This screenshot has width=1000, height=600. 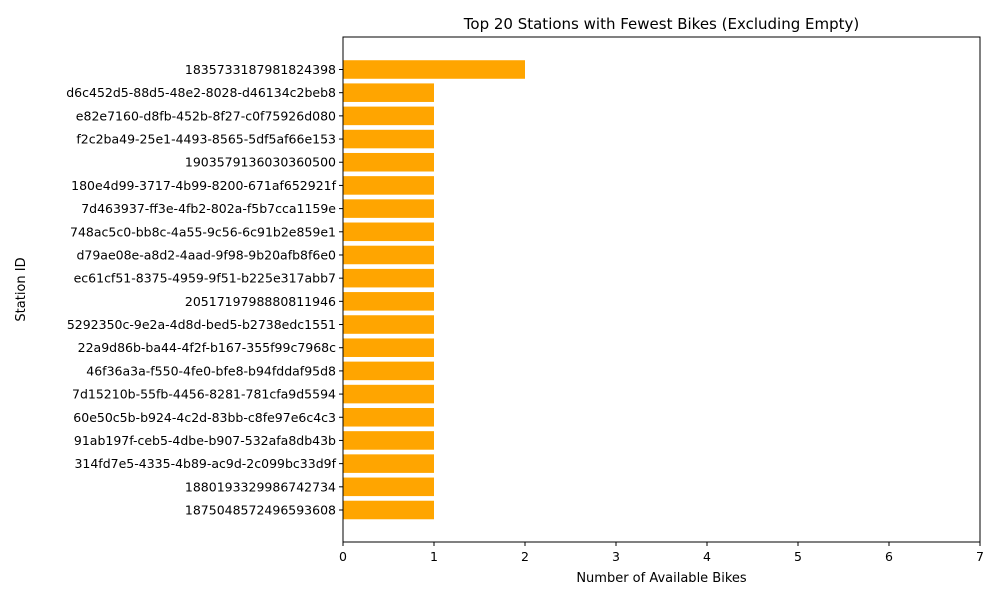 I want to click on y-tick-label: d79ae08e-a8d2-4aad-9f98-9b20afb8f6e0, so click(x=206, y=254).